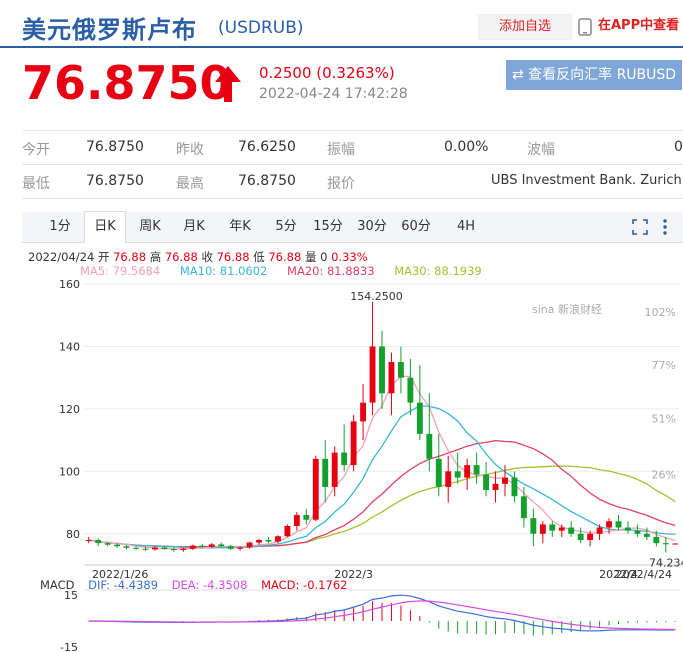 The image size is (683, 652). What do you see at coordinates (69, 471) in the screenshot?
I see `y-tick-label: 100` at bounding box center [69, 471].